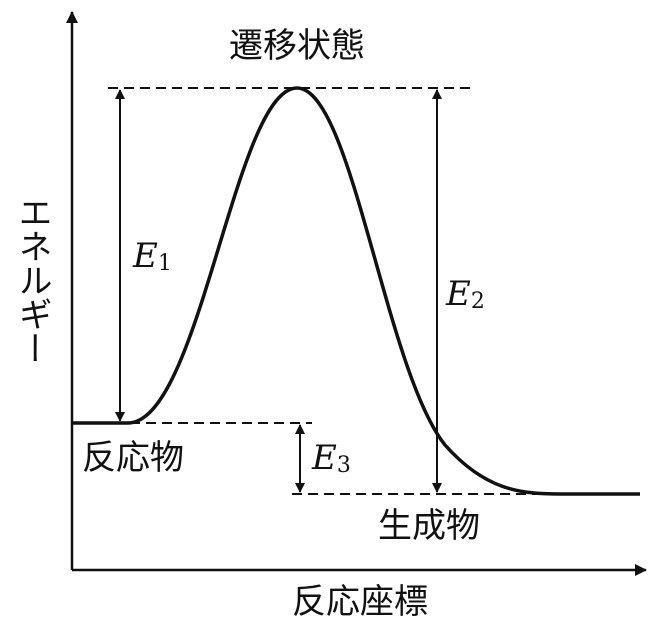  I want to click on e2-label: E2, so click(465, 294).